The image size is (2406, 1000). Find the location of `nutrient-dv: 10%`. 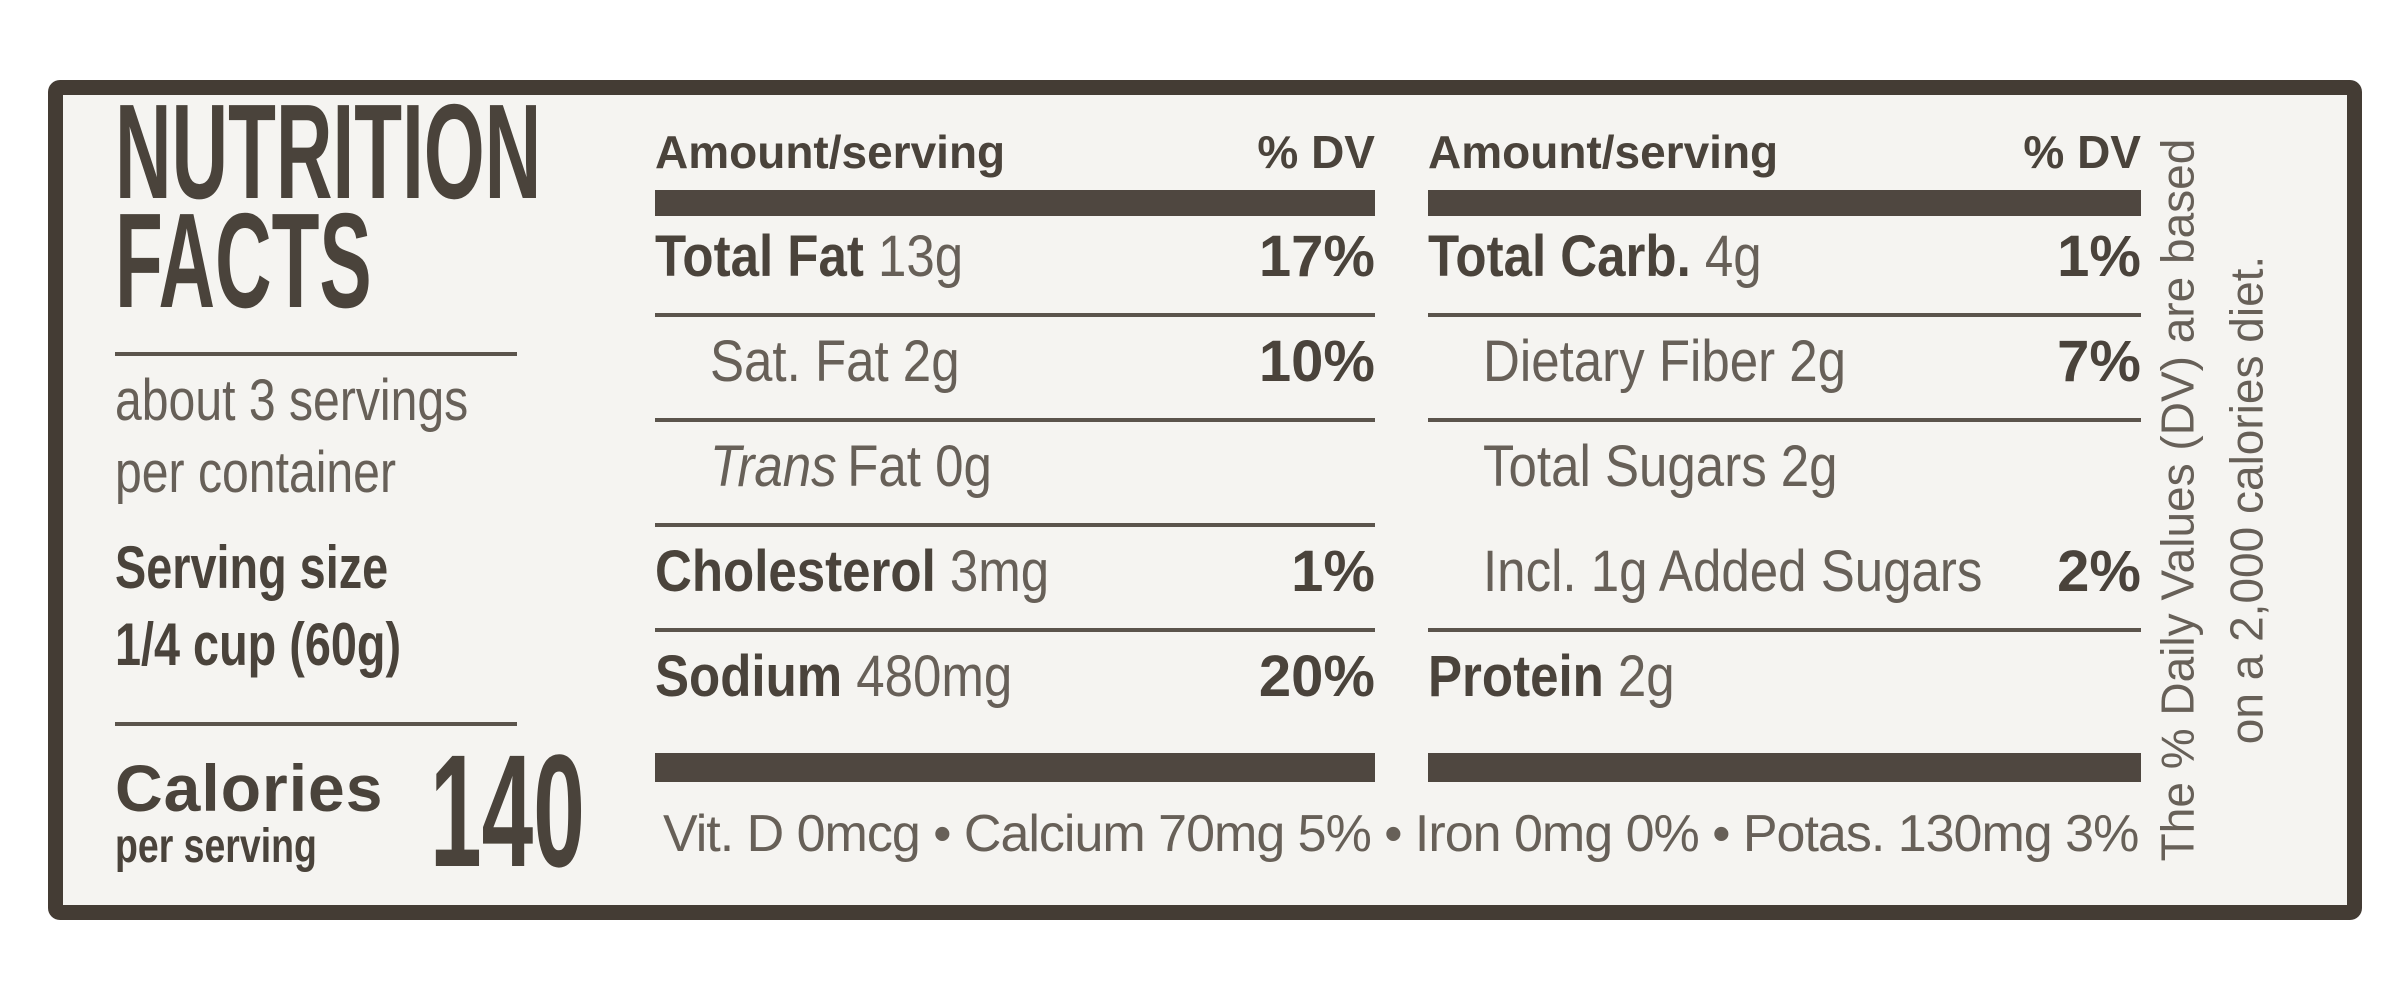

nutrient-dv: 10% is located at coordinates (1316, 361).